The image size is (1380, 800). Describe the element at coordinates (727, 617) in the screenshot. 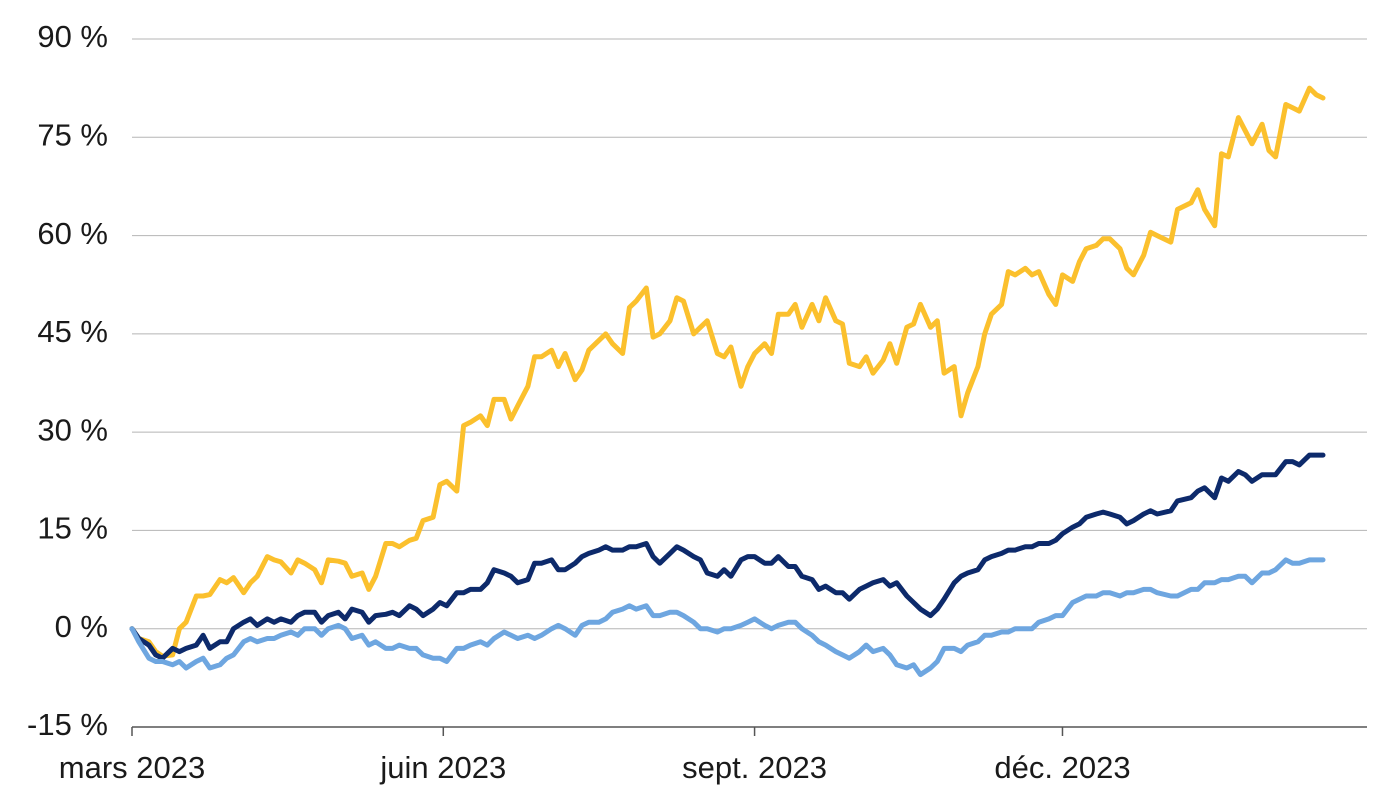

I see `series-line-lightblue` at that location.